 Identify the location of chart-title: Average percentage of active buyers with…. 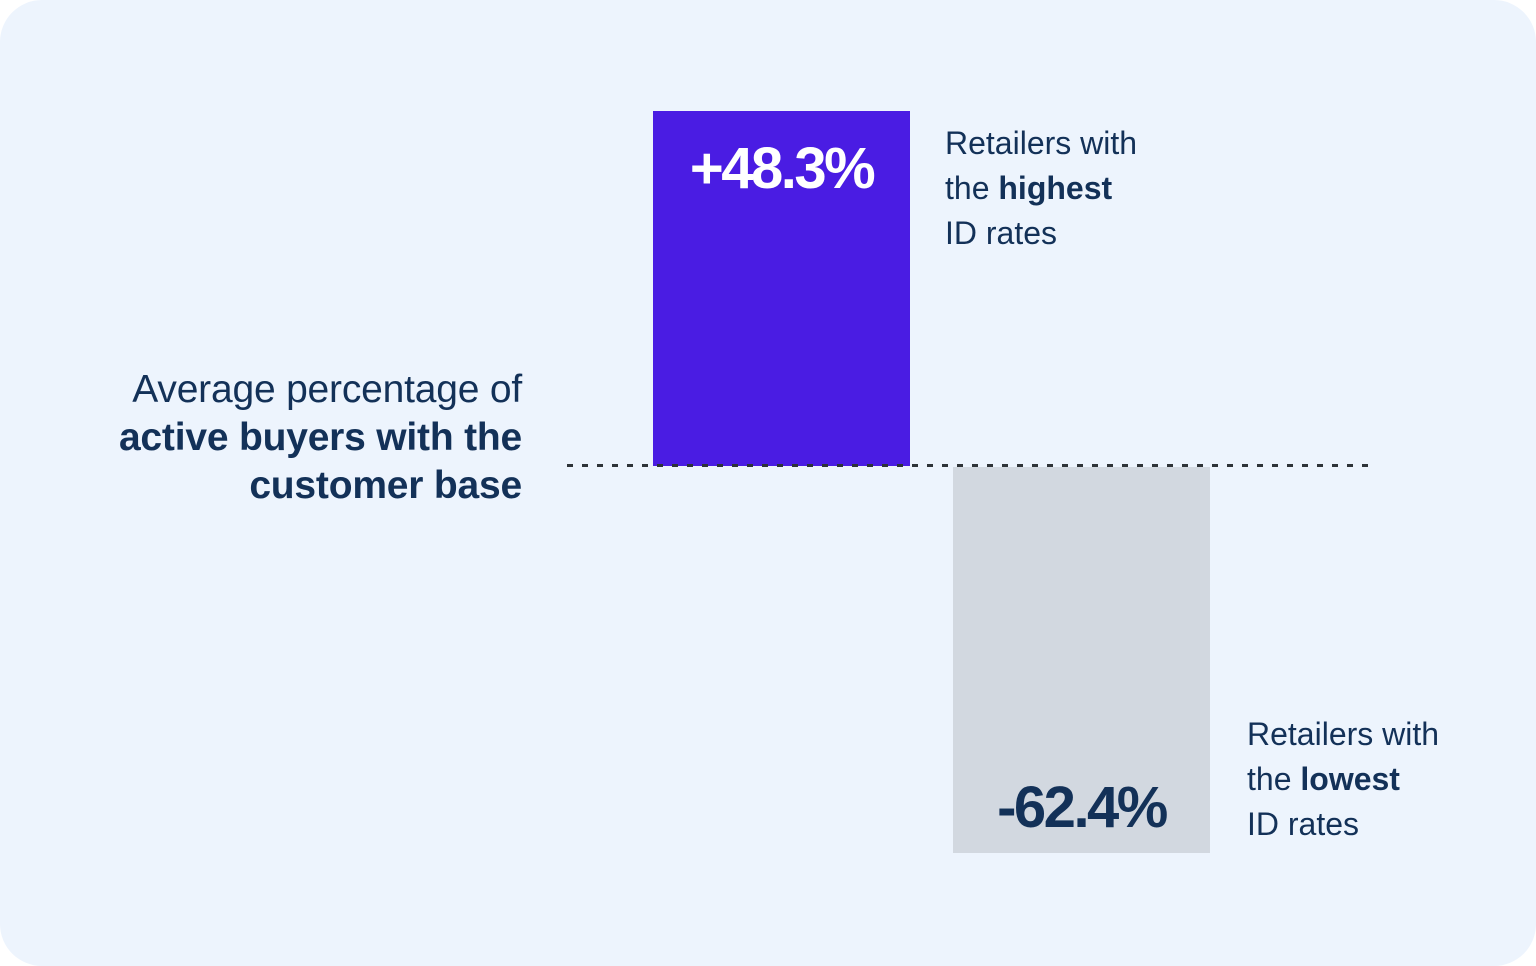
(261, 438).